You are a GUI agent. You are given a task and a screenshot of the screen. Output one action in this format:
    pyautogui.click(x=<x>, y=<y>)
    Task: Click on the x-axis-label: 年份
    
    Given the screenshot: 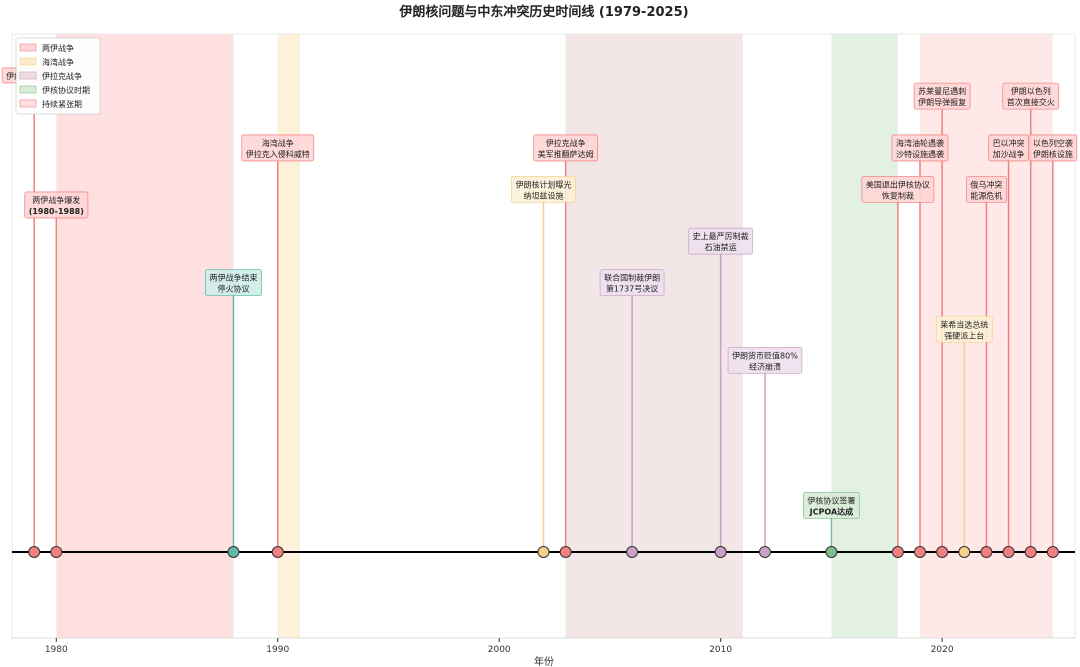 What is the action you would take?
    pyautogui.click(x=544, y=661)
    